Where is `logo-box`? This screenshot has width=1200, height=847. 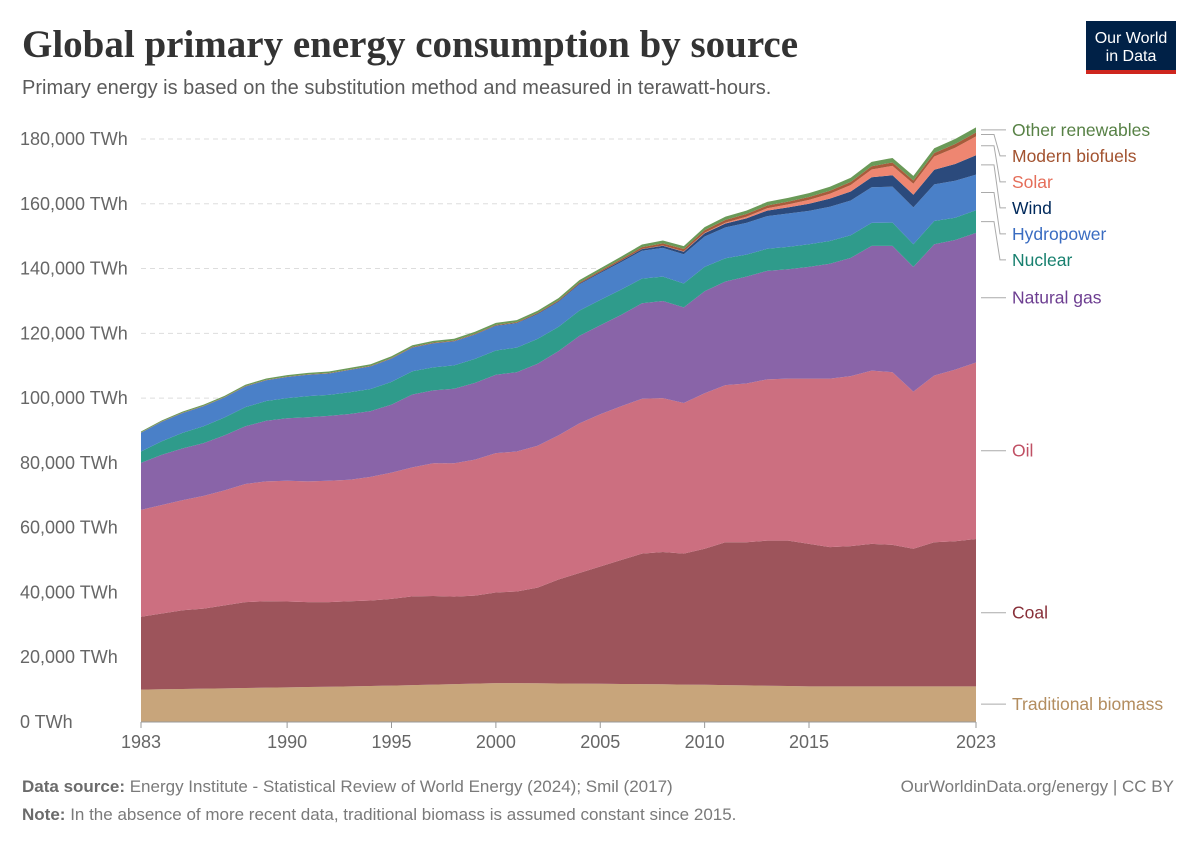
logo-box is located at coordinates (1131, 45).